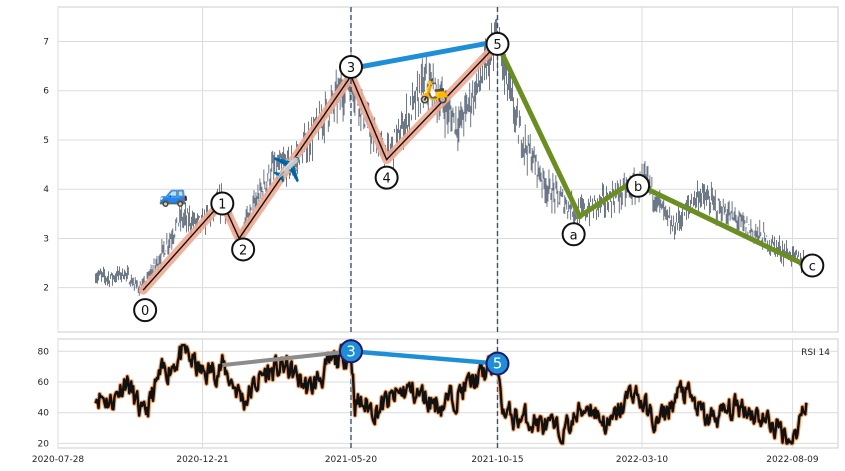  I want to click on price-y-tick-label: 3, so click(46, 239).